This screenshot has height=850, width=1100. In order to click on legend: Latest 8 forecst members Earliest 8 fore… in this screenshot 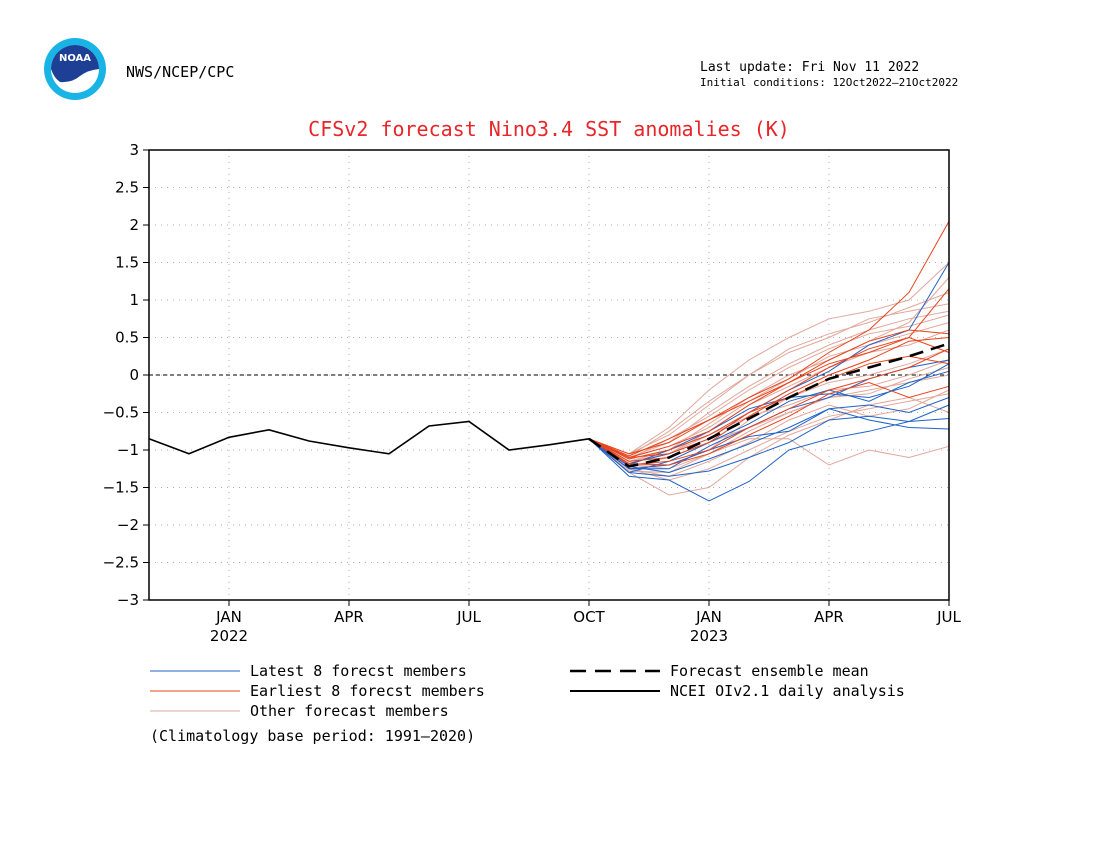, I will do `click(527, 703)`.